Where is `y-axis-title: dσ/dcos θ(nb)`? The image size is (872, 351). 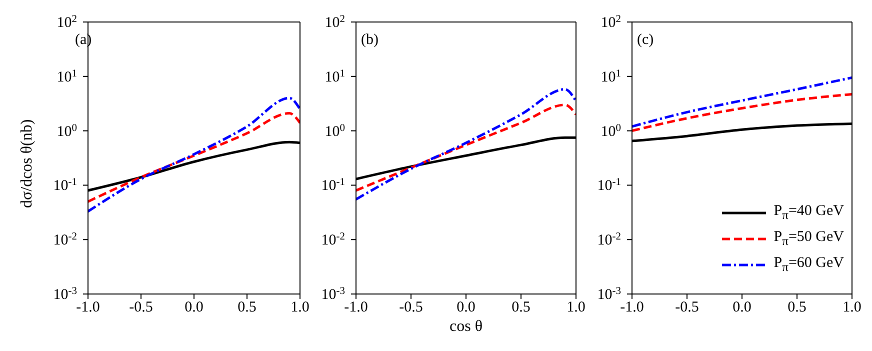 y-axis-title: dσ/dcos θ(nb) is located at coordinates (27, 163).